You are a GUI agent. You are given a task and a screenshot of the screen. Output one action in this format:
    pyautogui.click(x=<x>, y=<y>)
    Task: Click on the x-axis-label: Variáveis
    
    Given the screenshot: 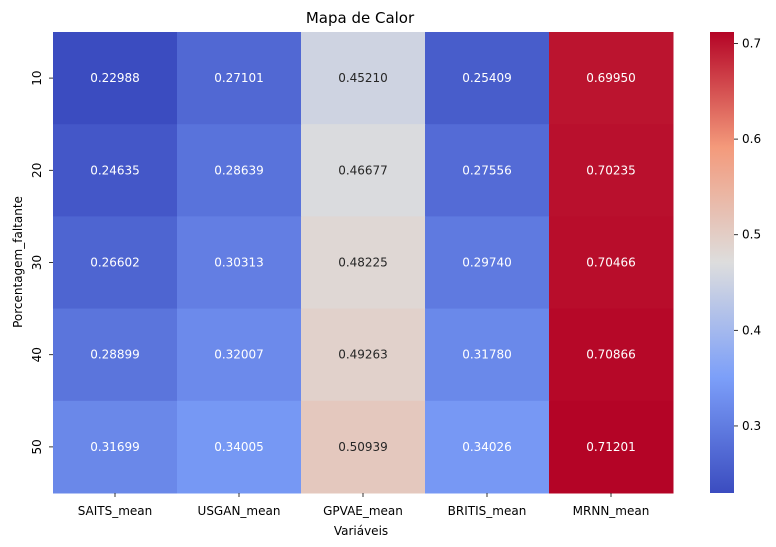 What is the action you would take?
    pyautogui.click(x=361, y=531)
    